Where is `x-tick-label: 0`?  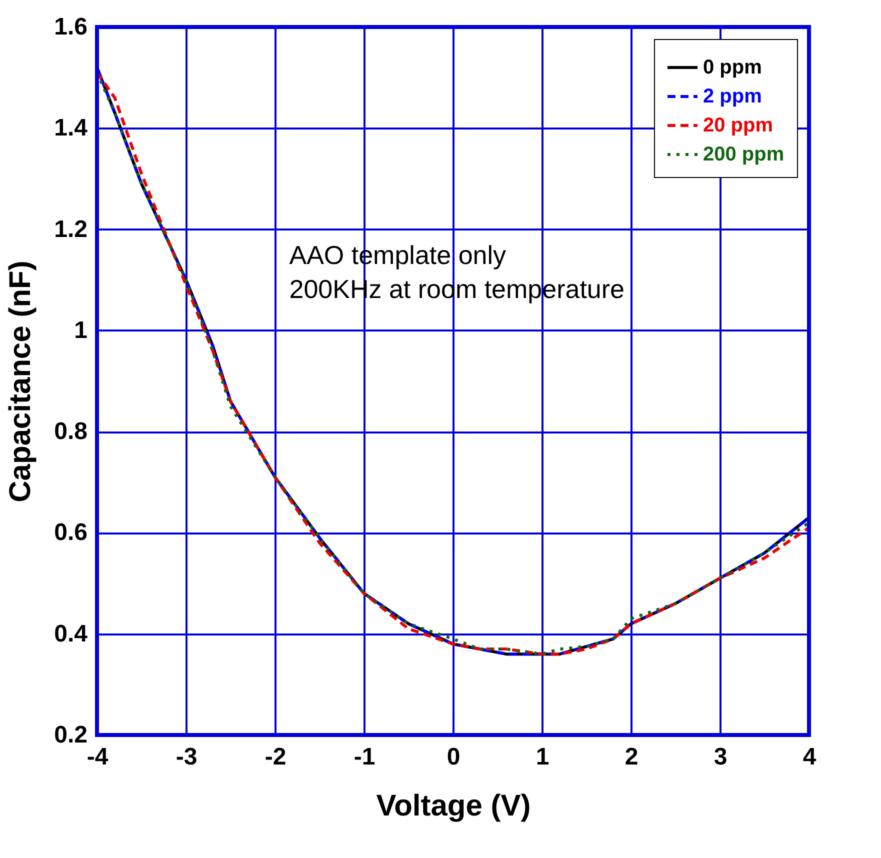 x-tick-label: 0 is located at coordinates (453, 757).